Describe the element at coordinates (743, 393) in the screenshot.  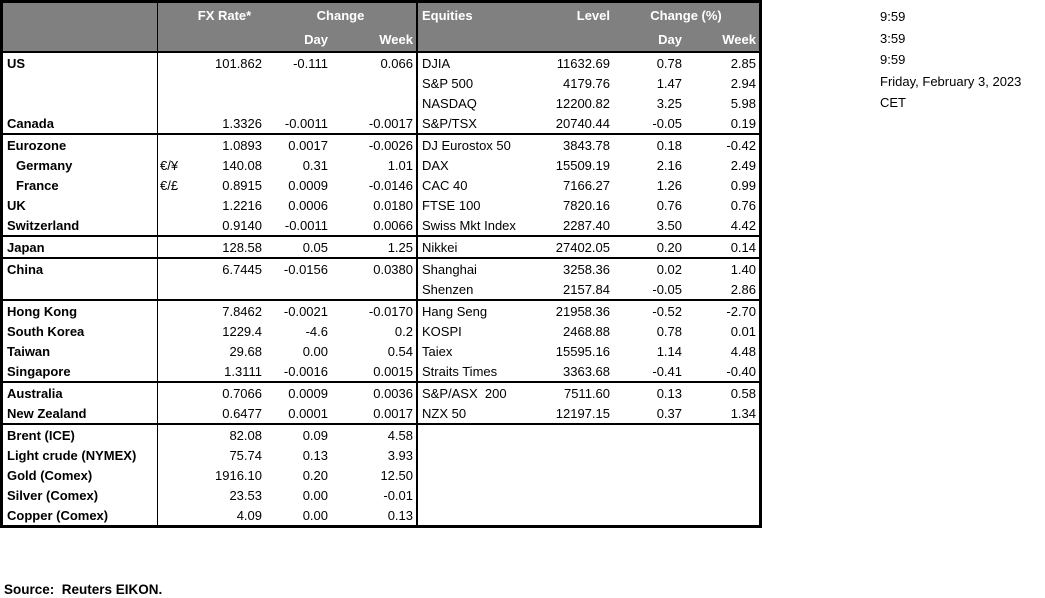
I see `equity-week-change-value: 0.58` at that location.